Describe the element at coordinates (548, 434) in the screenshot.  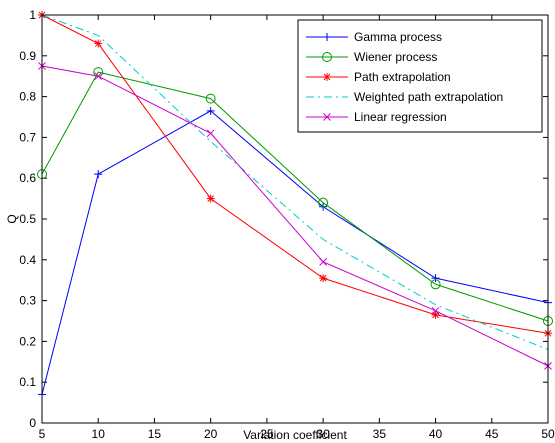
I see `x-tick-label: 50` at that location.